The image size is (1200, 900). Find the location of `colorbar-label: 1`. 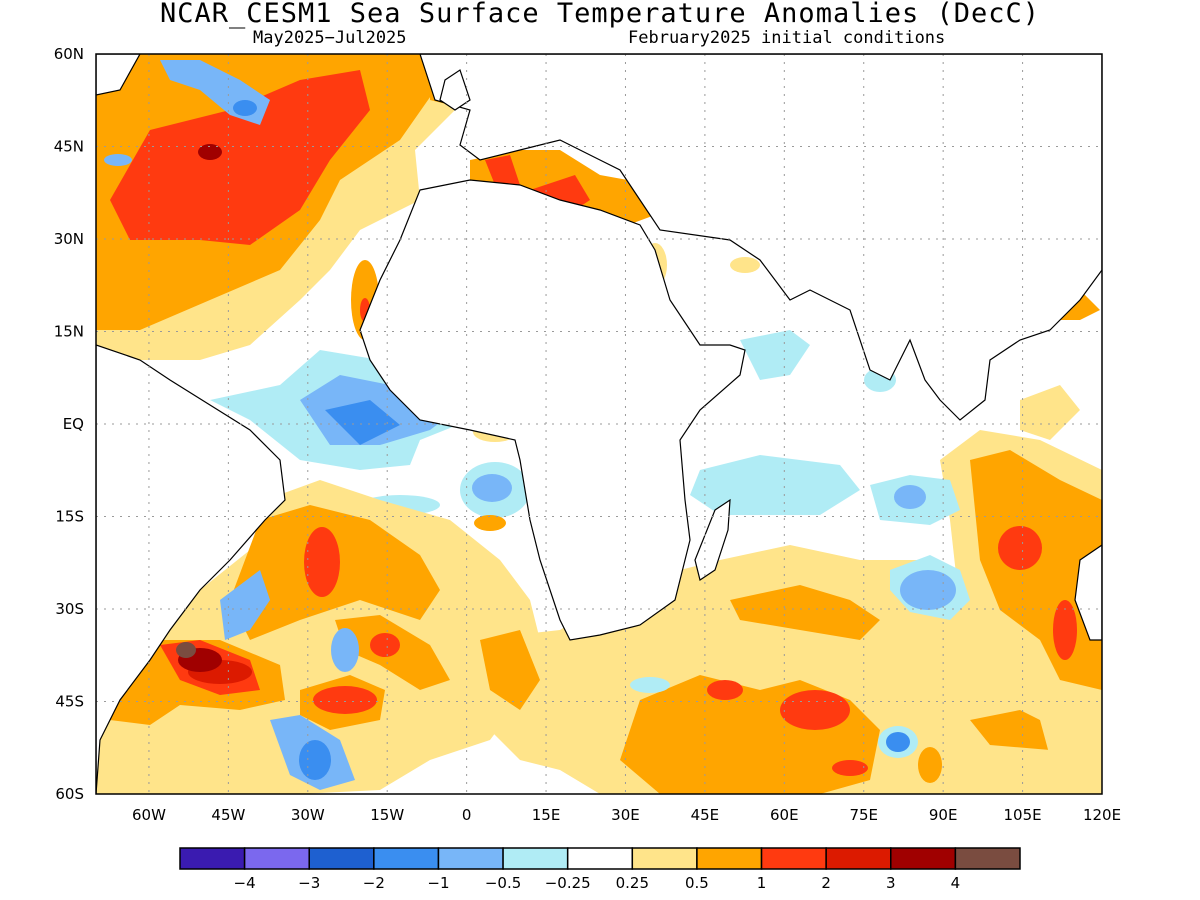

colorbar-label: 1 is located at coordinates (762, 883).